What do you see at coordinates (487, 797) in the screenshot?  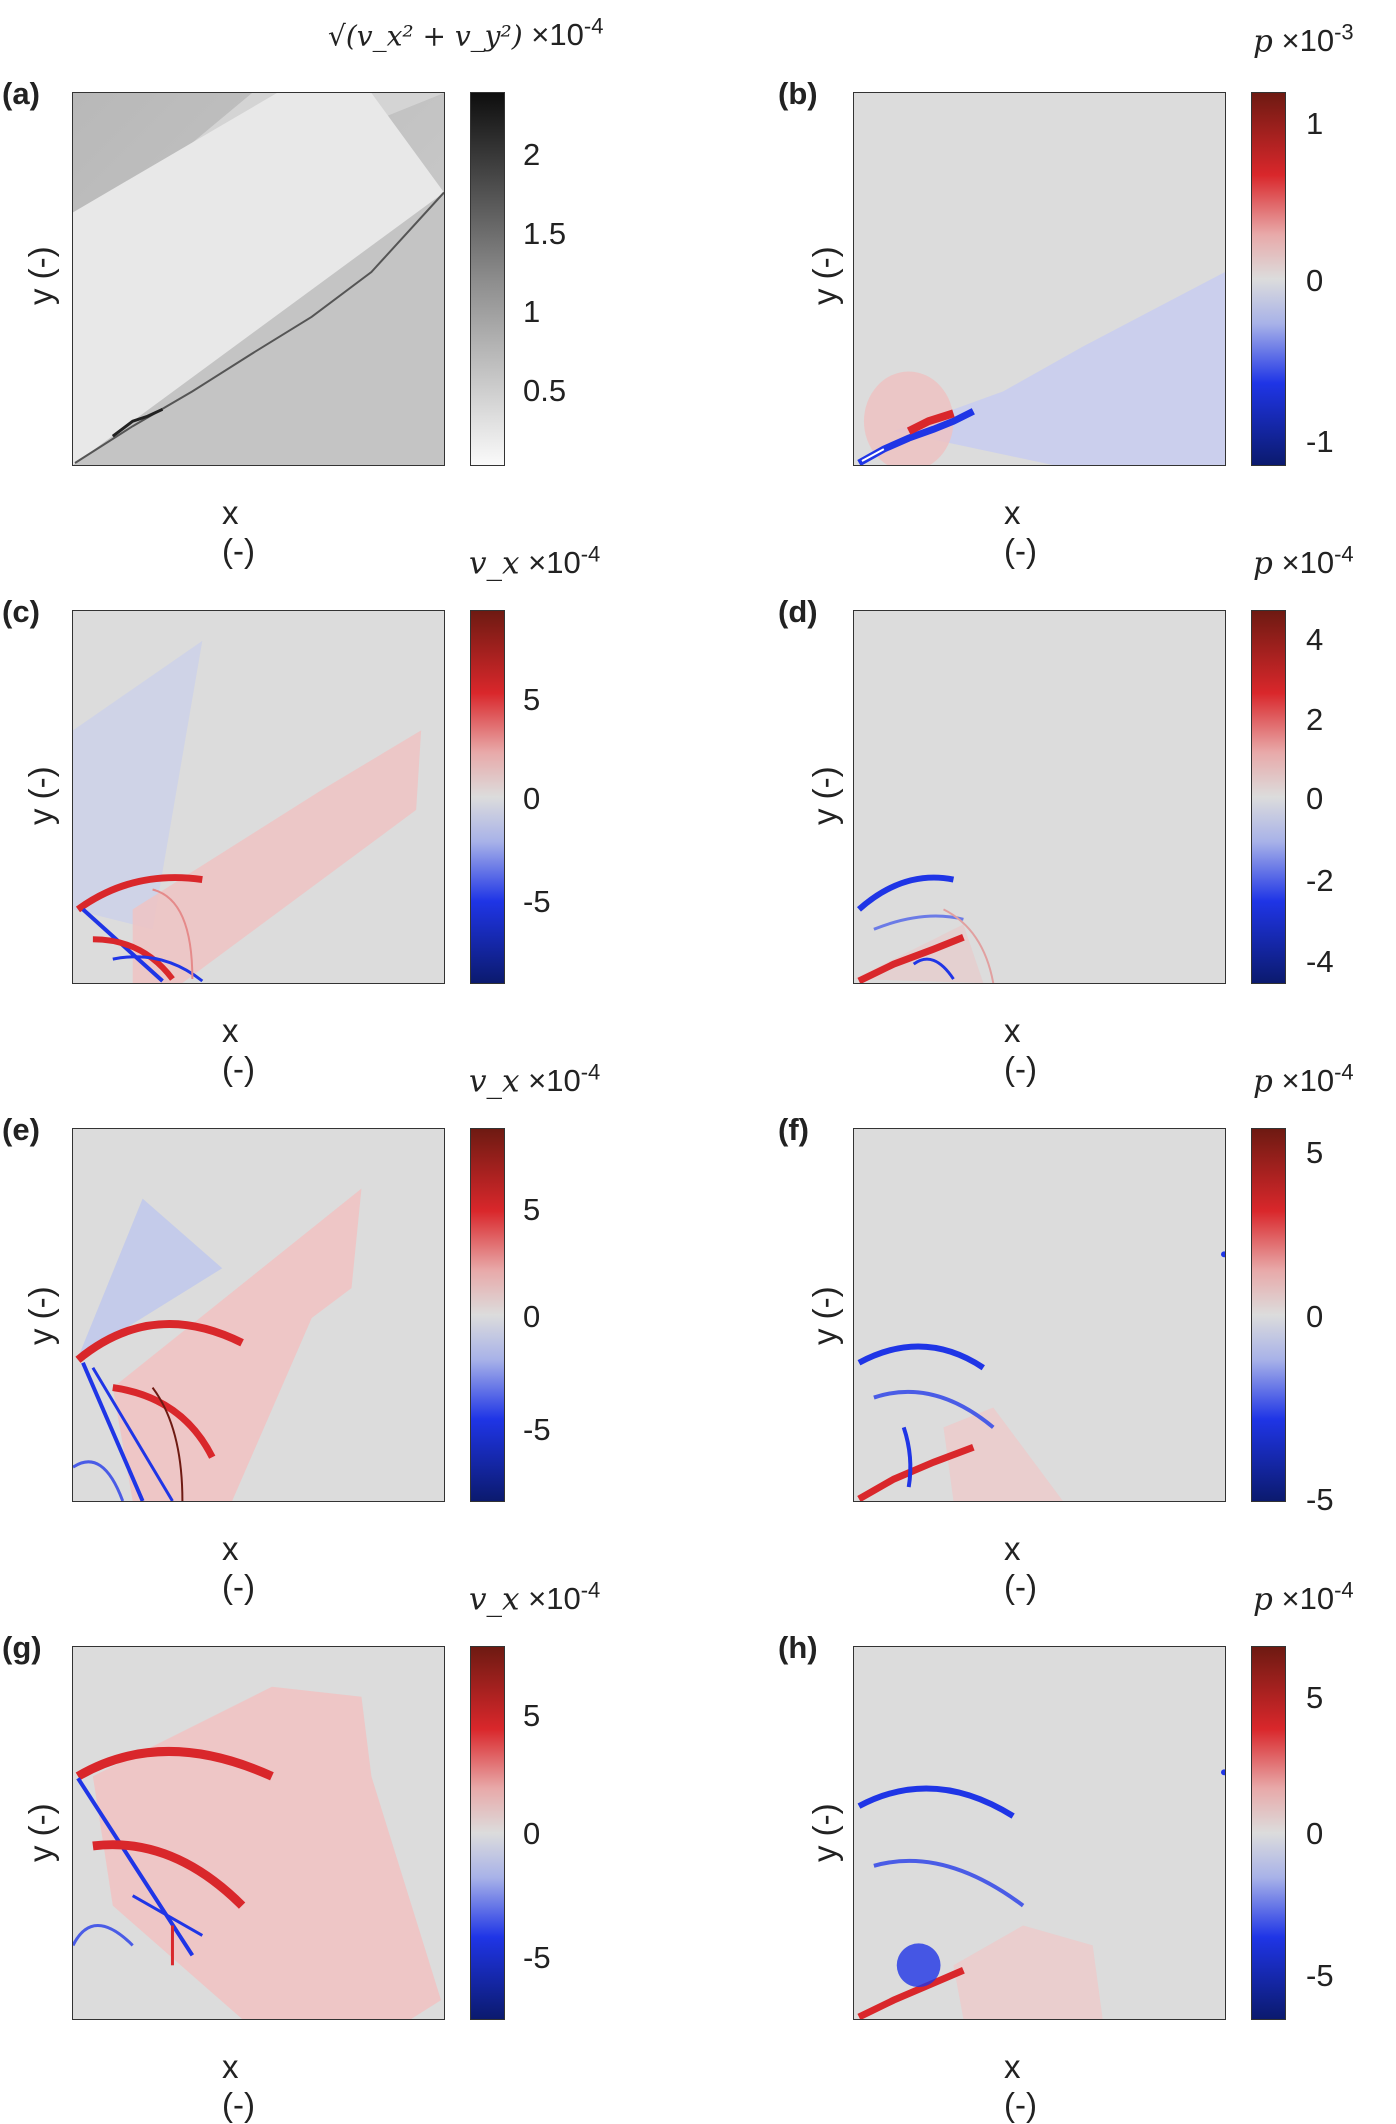 I see `colorbar-c` at bounding box center [487, 797].